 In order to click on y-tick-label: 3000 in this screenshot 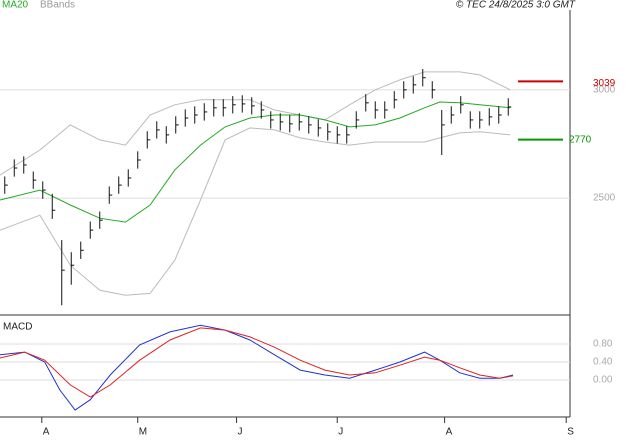, I will do `click(604, 89)`.